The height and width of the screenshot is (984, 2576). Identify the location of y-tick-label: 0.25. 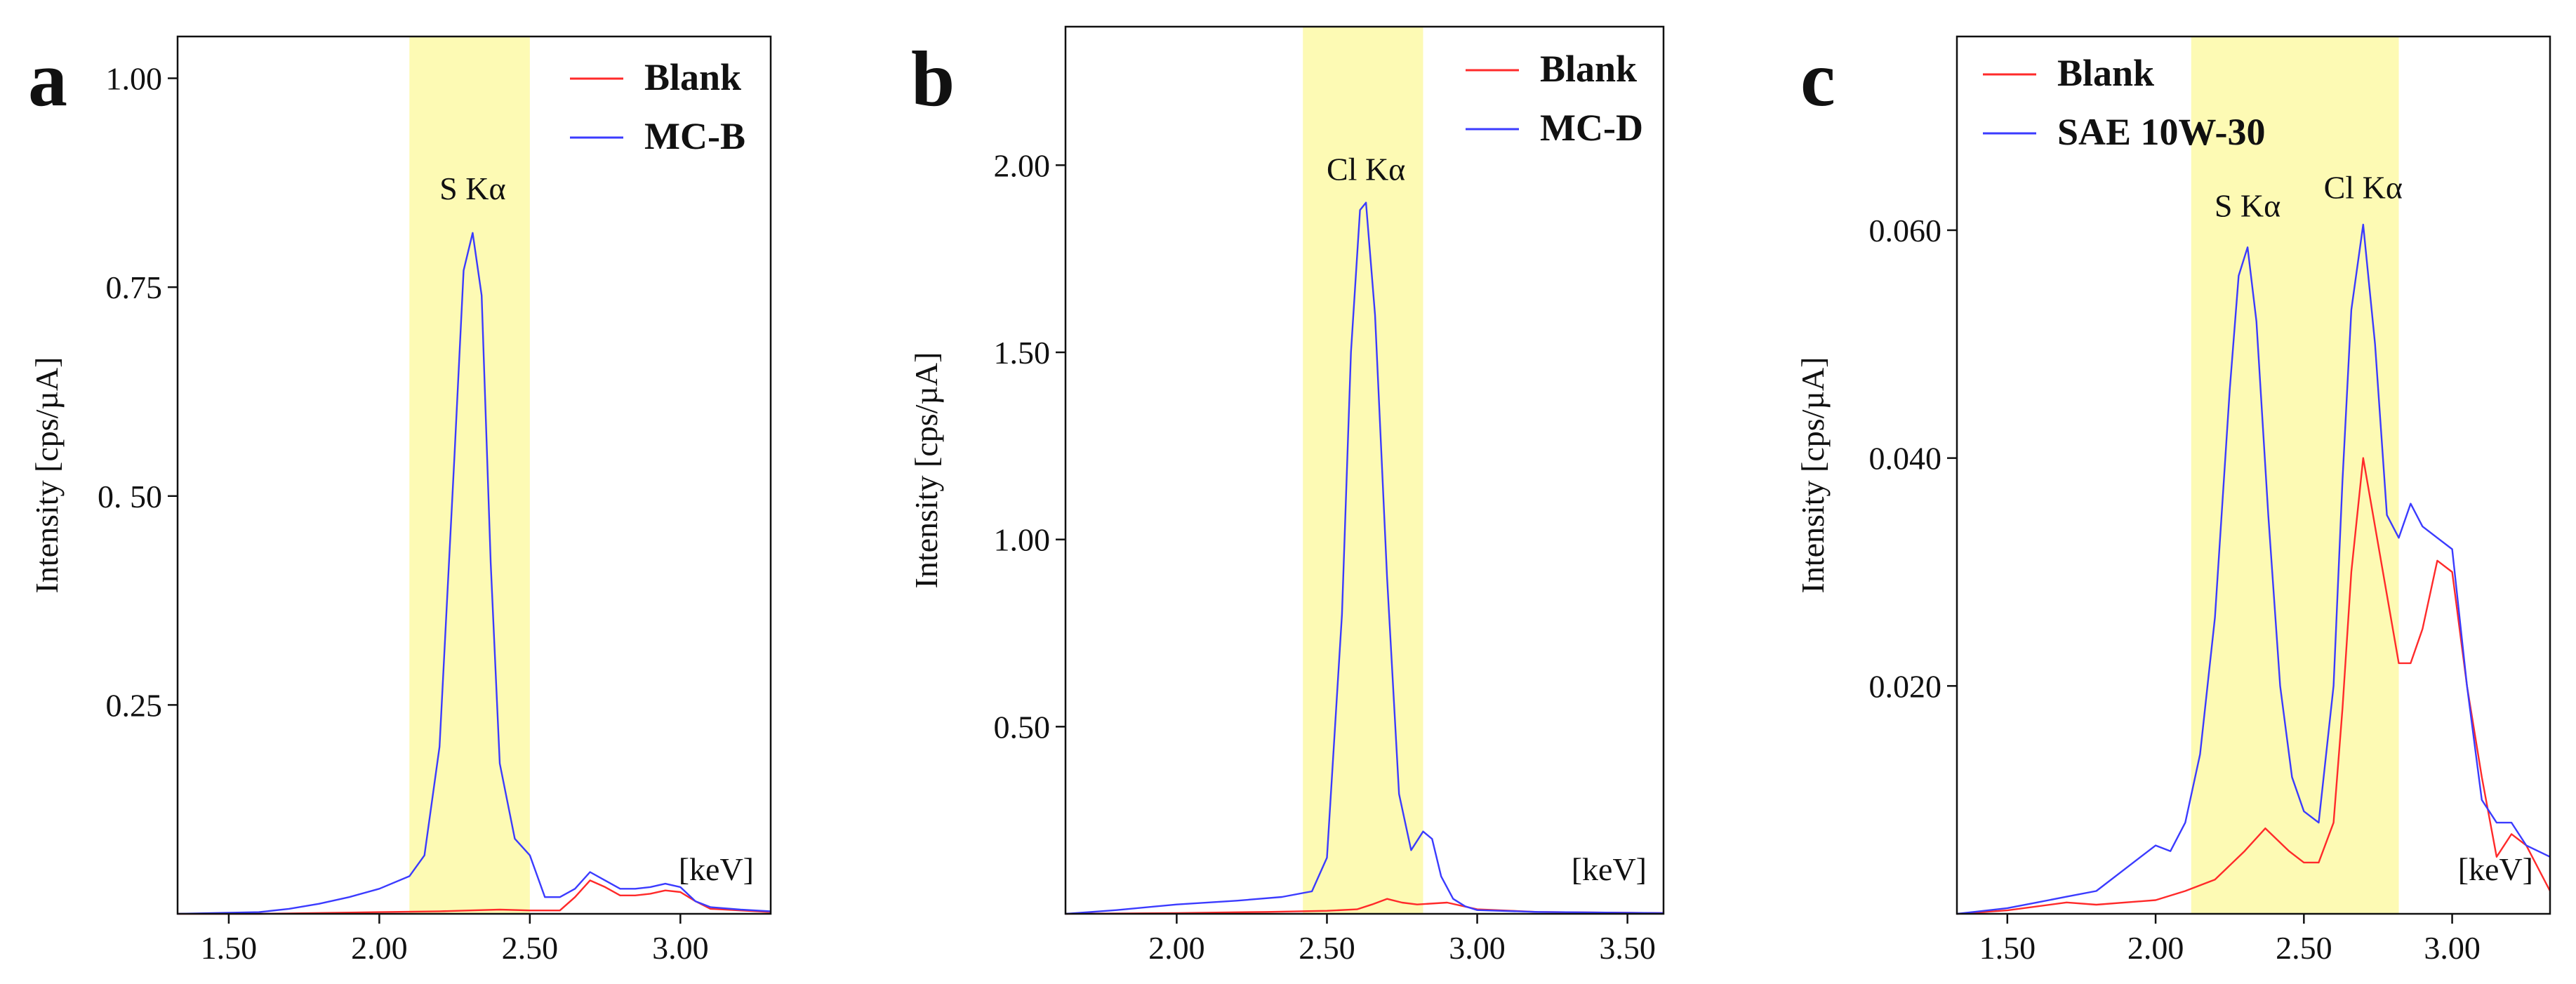
(135, 705).